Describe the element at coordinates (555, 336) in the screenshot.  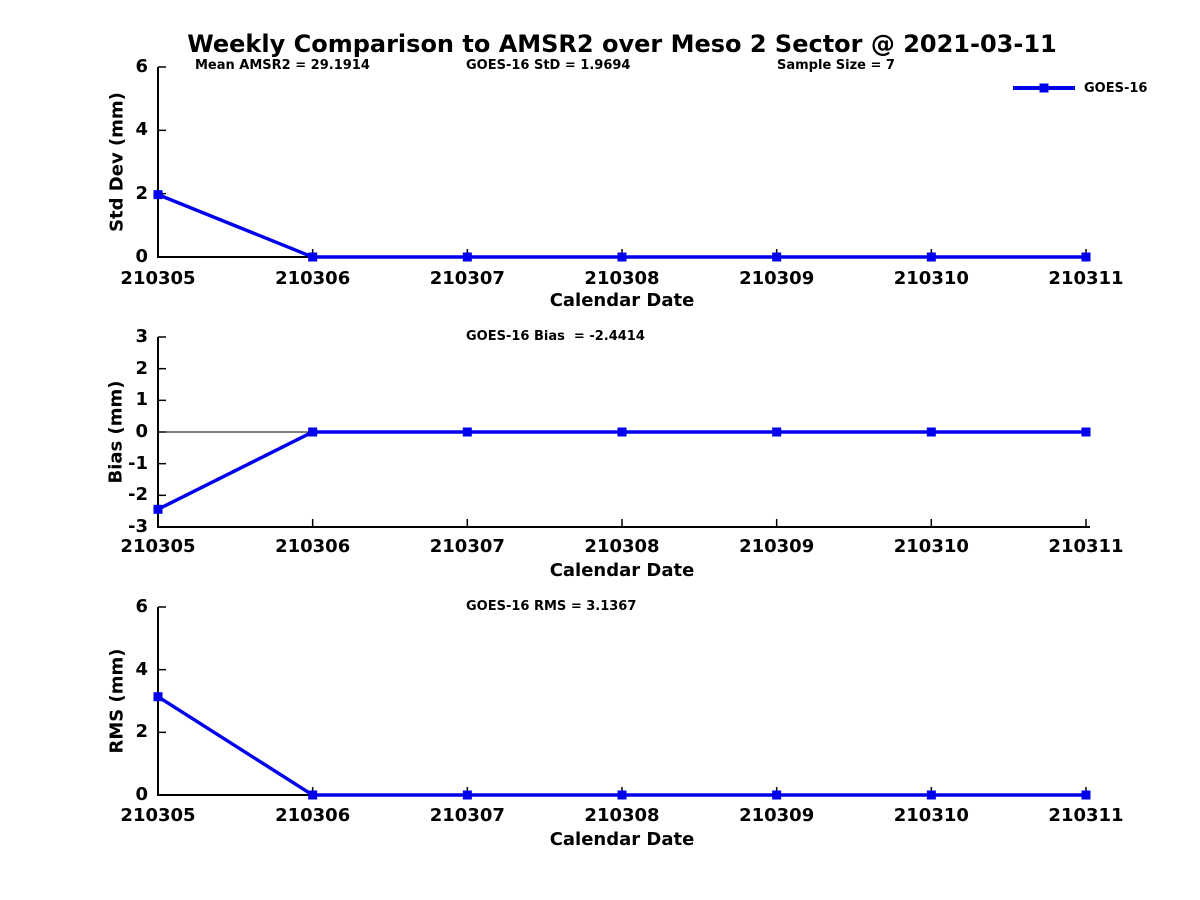
I see `stat-goes16-bias: GOES-16 Bias = -2.4414` at that location.